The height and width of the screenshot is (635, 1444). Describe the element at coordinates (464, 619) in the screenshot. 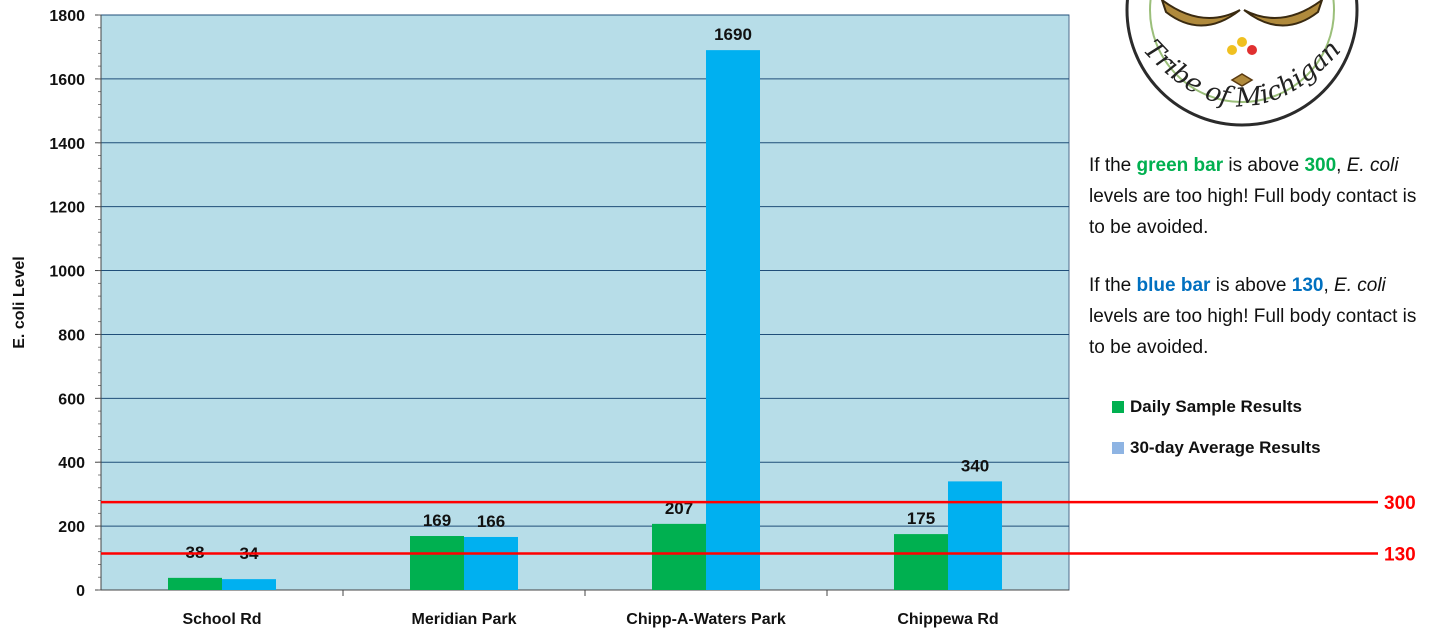

I see `x-tick-label: Meridian Park` at that location.